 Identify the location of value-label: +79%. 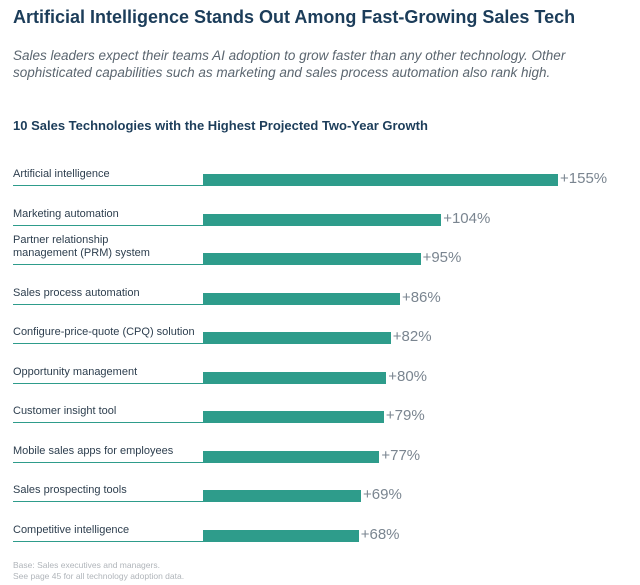
(405, 415).